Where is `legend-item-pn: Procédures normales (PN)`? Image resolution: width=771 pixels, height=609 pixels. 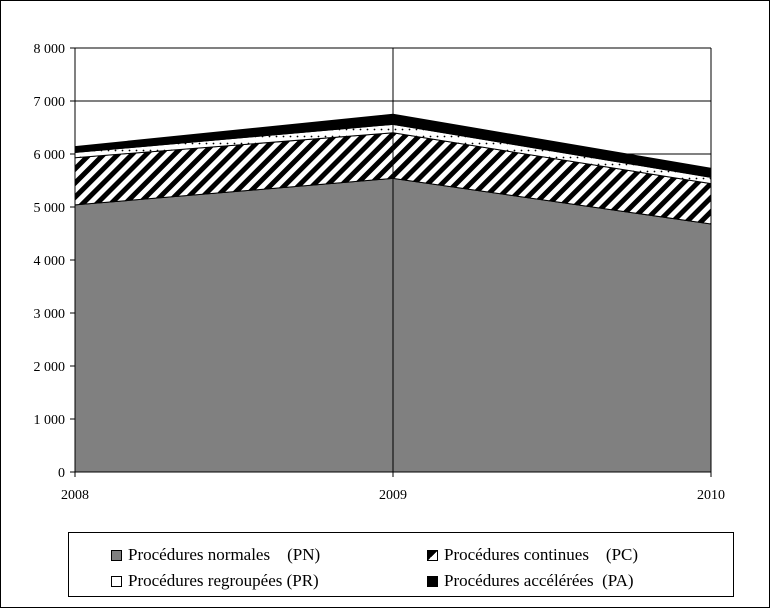
legend-item-pn: Procédures normales (PN) is located at coordinates (215, 555).